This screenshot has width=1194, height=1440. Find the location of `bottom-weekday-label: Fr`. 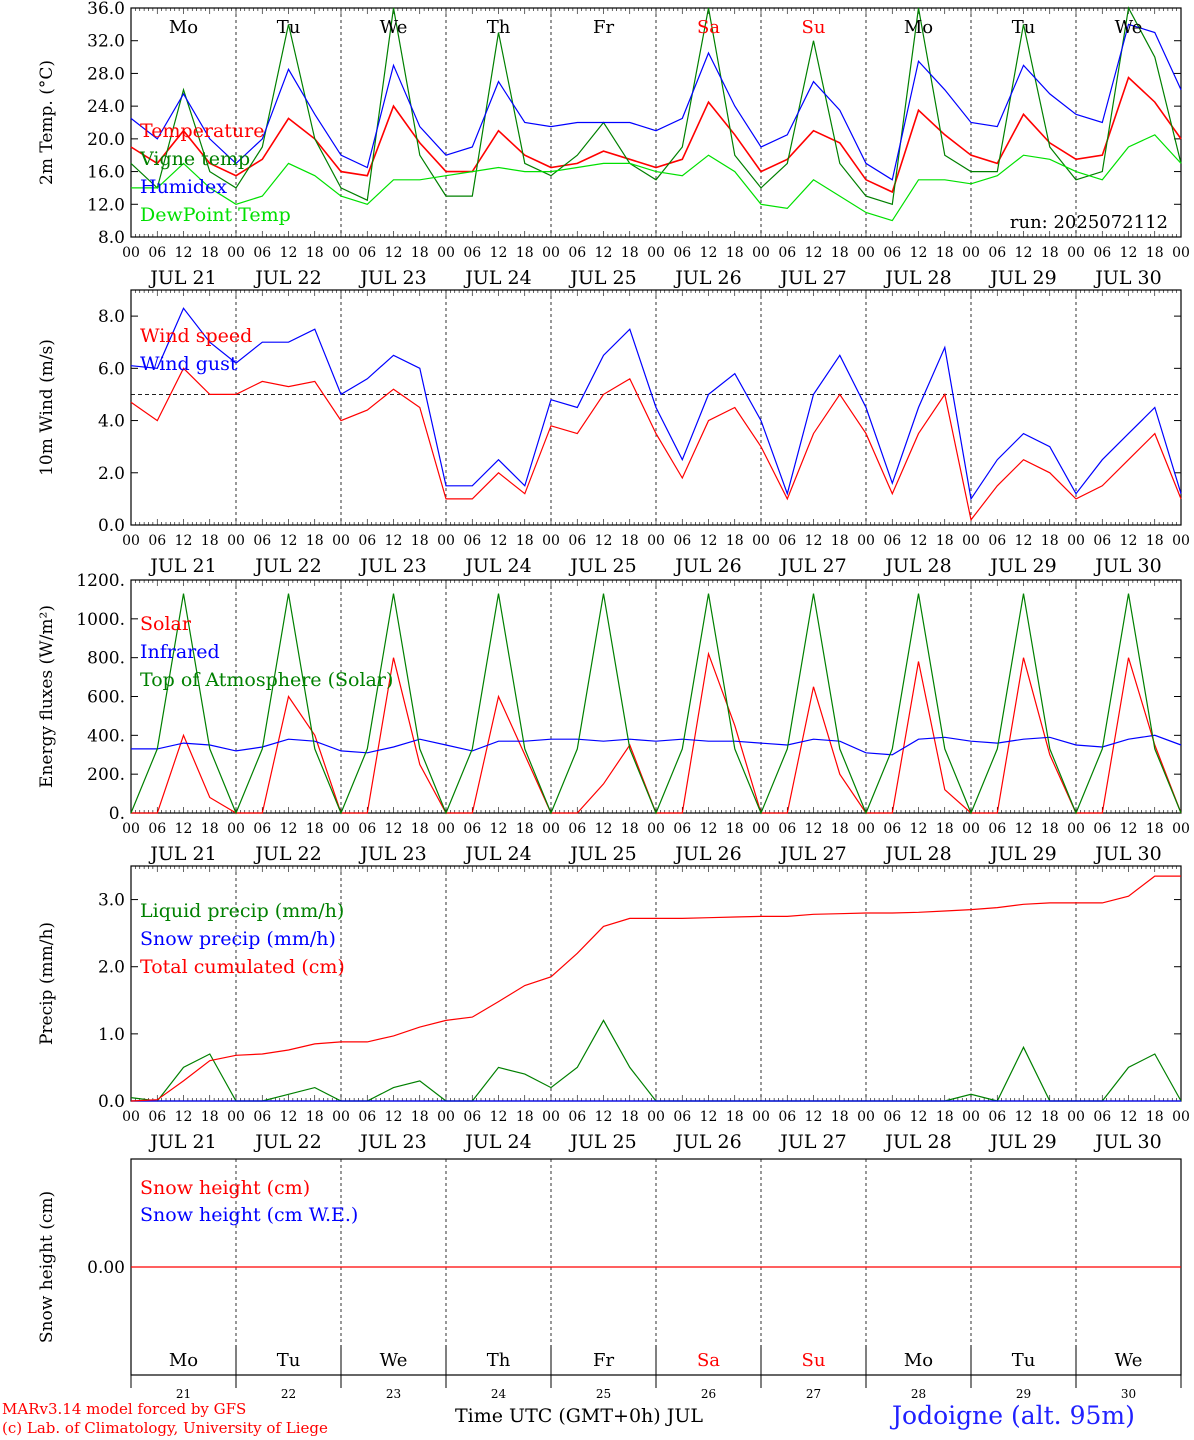

bottom-weekday-label: Fr is located at coordinates (603, 1360).